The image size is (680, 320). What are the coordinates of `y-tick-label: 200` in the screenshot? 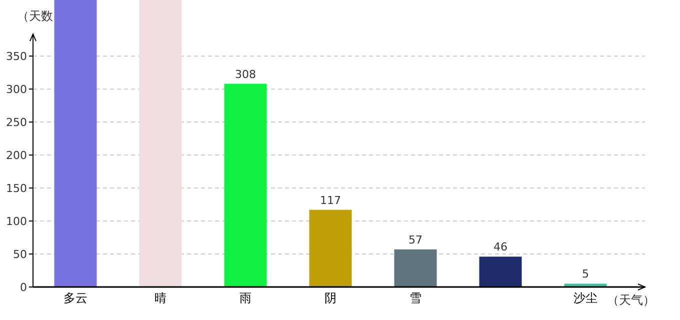 It's located at (16, 155).